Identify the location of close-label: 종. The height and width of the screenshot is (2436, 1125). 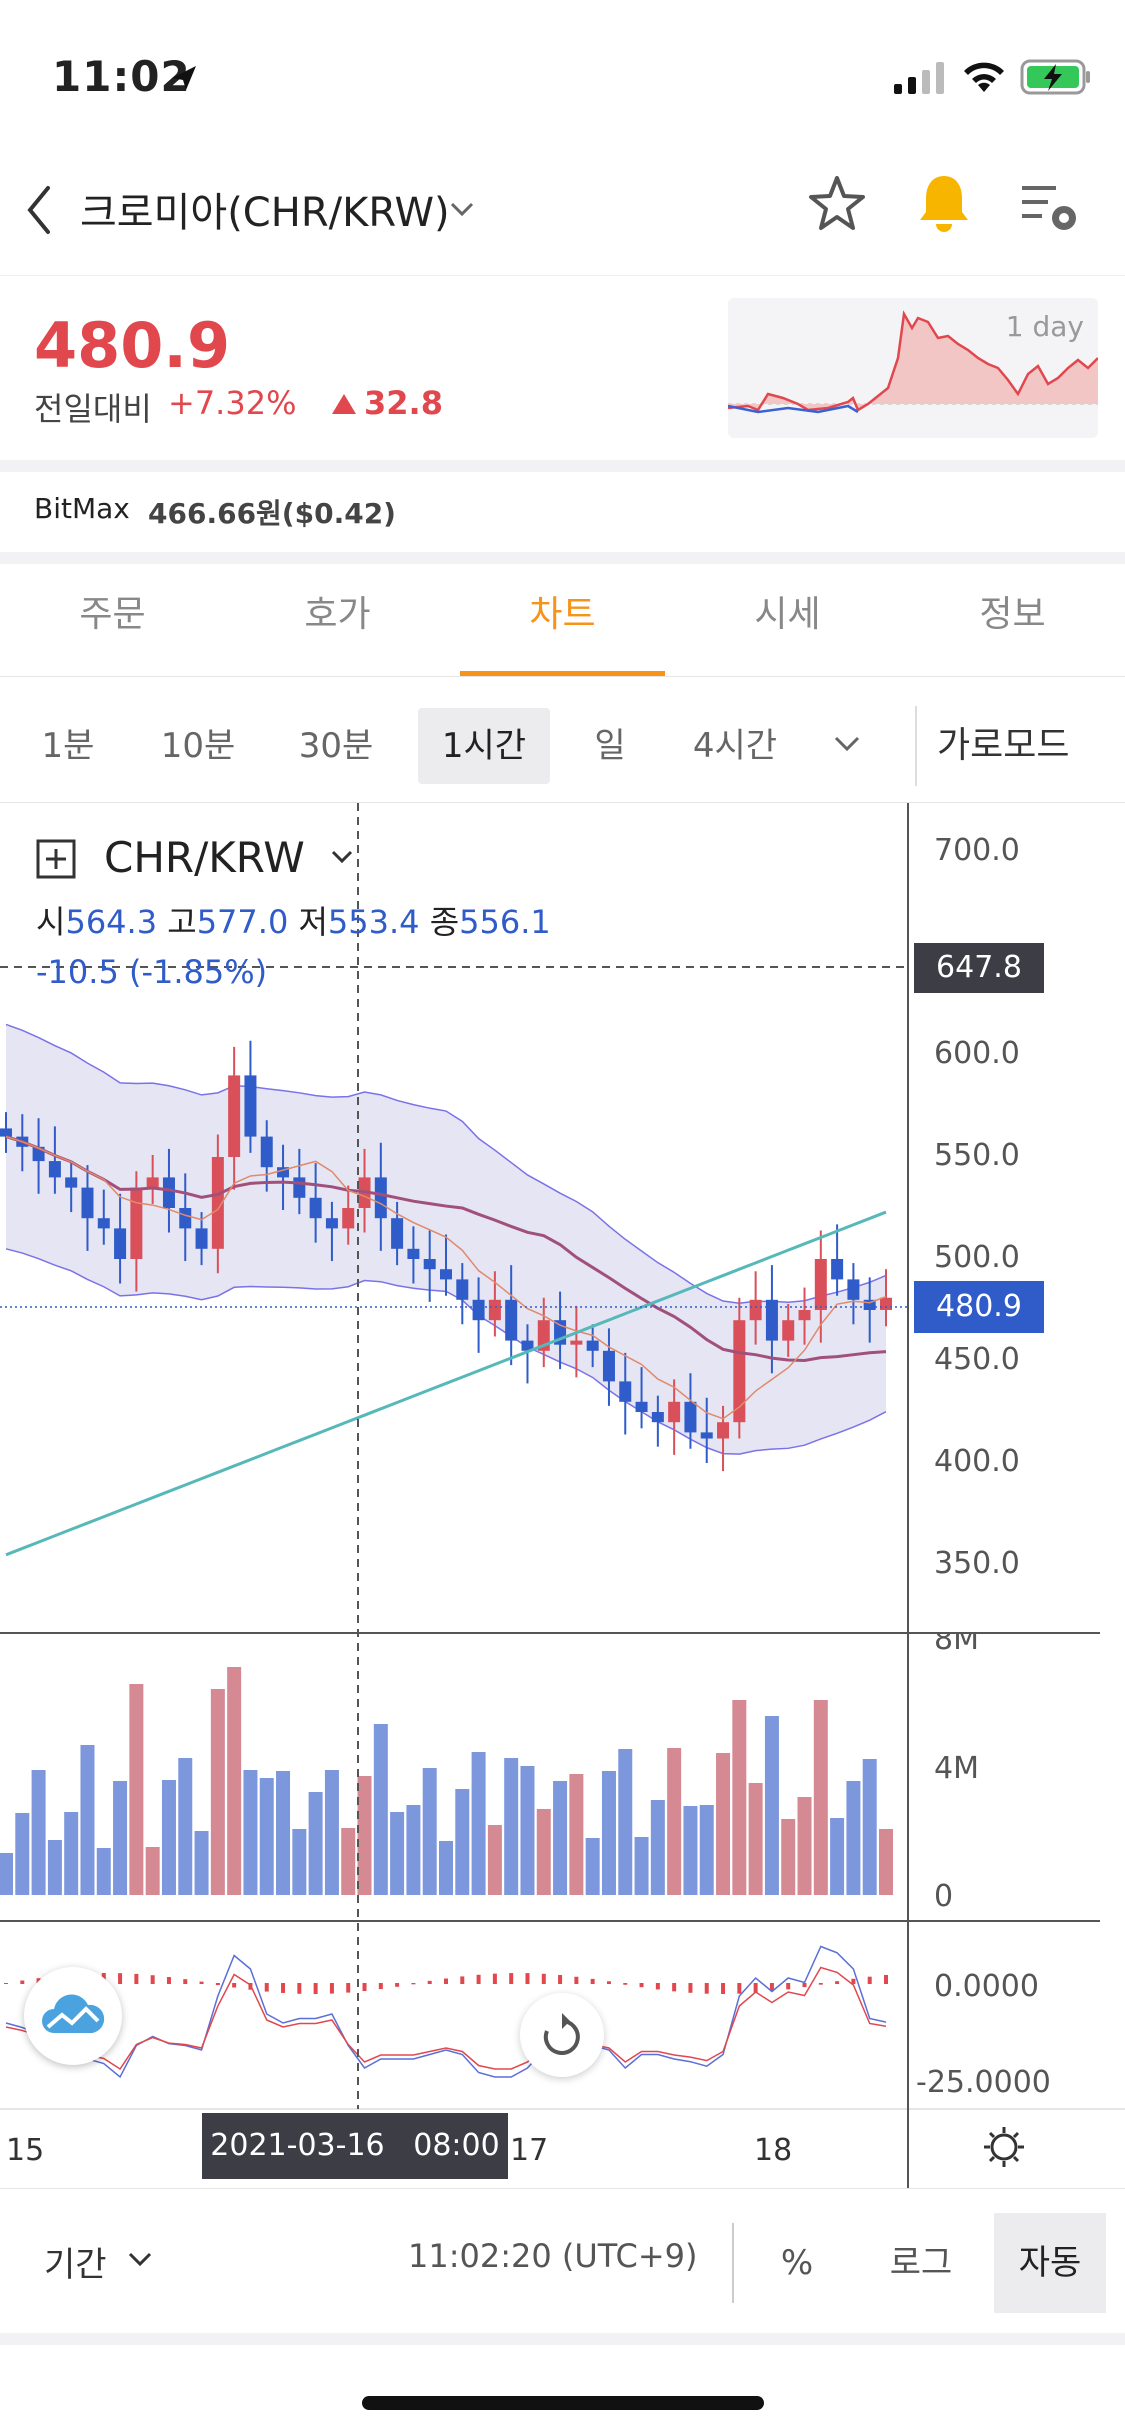
(444, 922).